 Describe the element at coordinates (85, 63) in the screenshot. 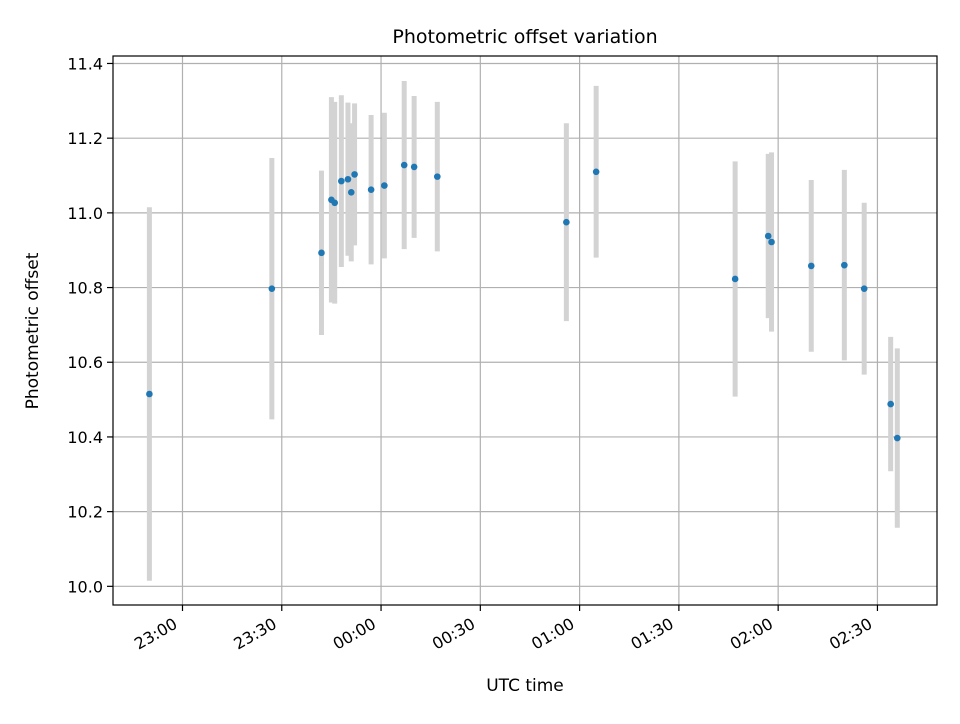

I see `y-tick-label: 11.4` at that location.